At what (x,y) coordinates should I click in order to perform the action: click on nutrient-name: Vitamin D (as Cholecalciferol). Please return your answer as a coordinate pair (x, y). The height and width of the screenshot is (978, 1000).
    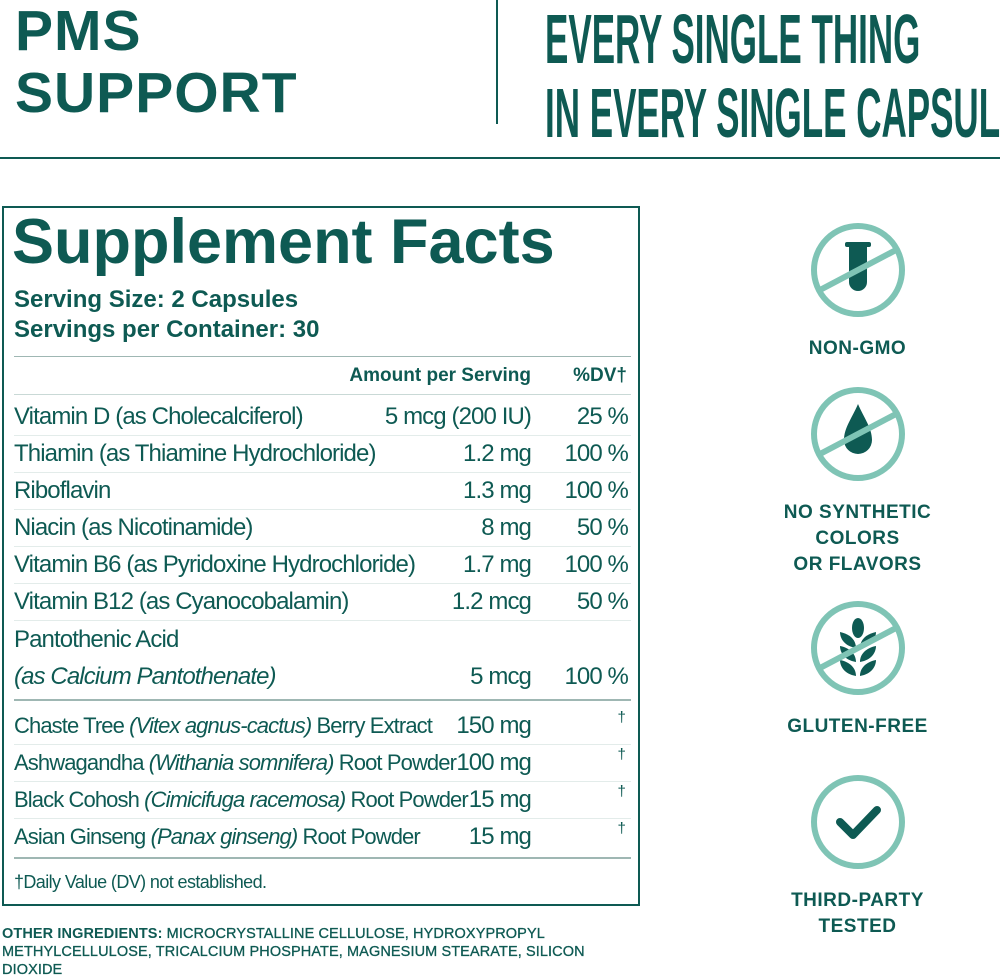
    Looking at the image, I should click on (159, 416).